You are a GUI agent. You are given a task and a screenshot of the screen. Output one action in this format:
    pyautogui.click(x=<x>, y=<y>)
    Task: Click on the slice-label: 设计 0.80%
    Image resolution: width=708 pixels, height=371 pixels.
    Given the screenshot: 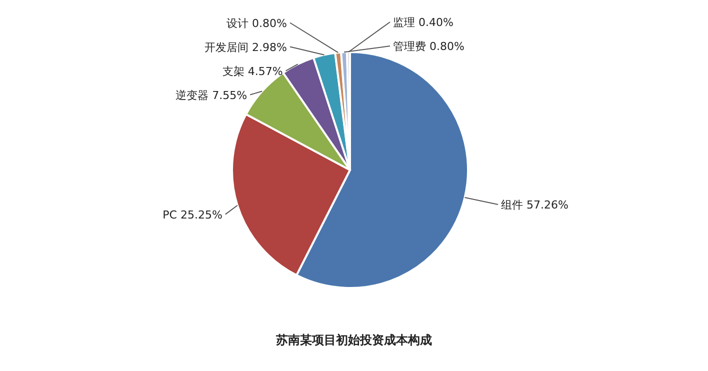 What is the action you would take?
    pyautogui.click(x=256, y=23)
    